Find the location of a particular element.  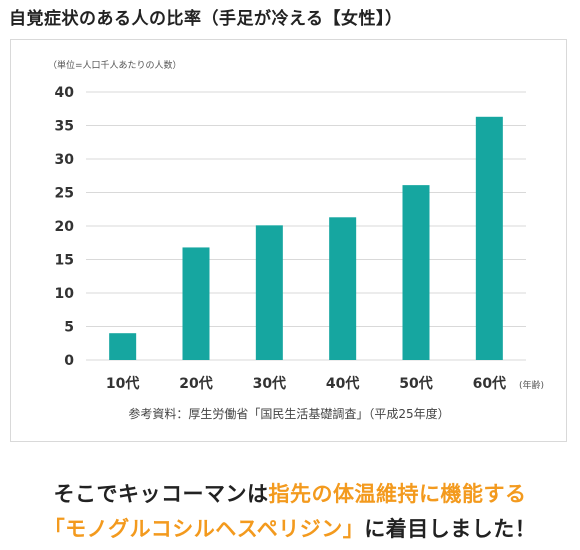

message-line-1-plain: そこでキッコーマンは is located at coordinates (161, 494).